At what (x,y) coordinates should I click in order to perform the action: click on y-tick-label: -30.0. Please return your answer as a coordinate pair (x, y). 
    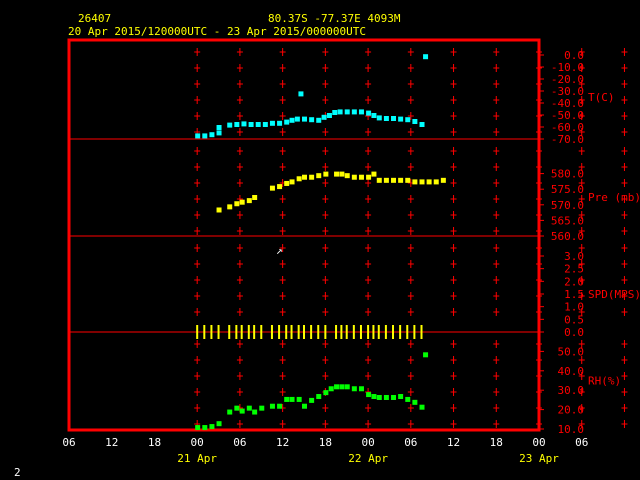
    Looking at the image, I should click on (567, 91).